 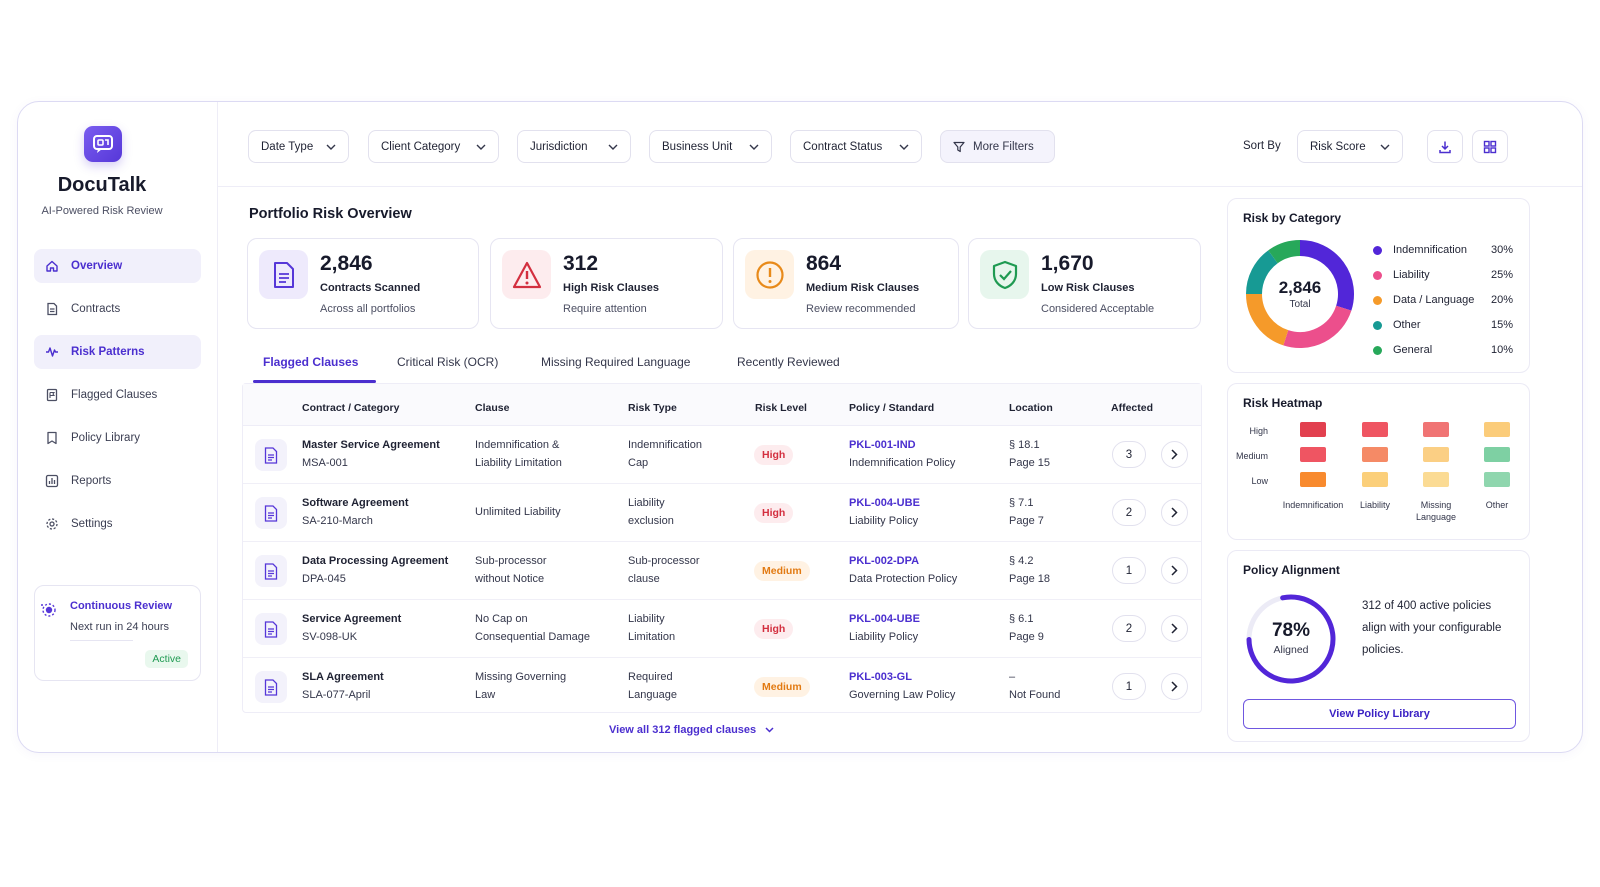 What do you see at coordinates (52, 395) in the screenshot?
I see `flag-doc-icon` at bounding box center [52, 395].